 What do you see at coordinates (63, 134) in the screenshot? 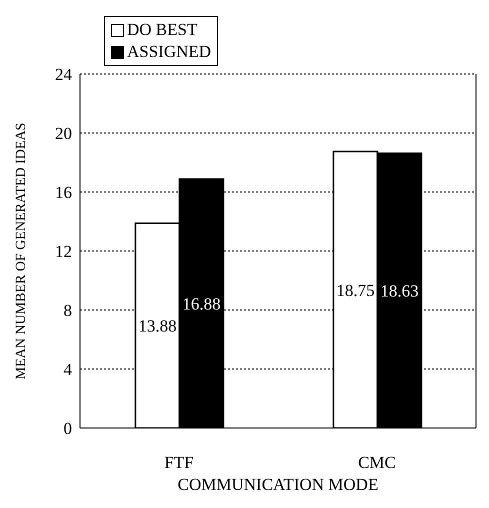
I see `y-tick-label: 20` at bounding box center [63, 134].